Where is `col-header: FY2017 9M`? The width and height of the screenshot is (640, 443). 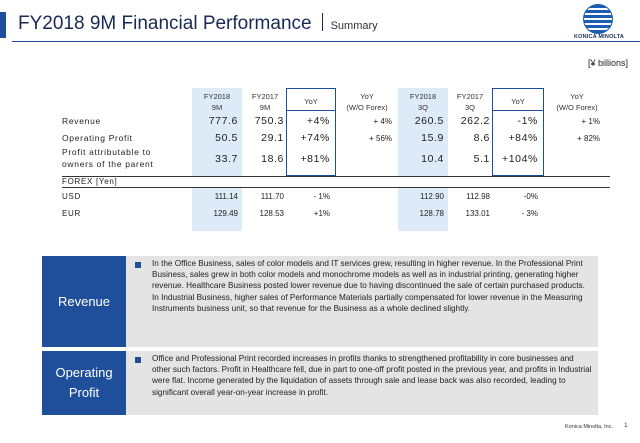
col-header: FY2017 9M is located at coordinates (265, 102).